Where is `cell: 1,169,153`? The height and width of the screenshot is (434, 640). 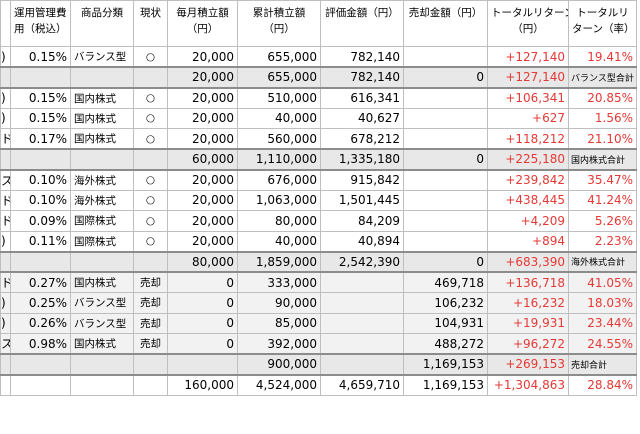
cell: 1,169,153 is located at coordinates (445, 364).